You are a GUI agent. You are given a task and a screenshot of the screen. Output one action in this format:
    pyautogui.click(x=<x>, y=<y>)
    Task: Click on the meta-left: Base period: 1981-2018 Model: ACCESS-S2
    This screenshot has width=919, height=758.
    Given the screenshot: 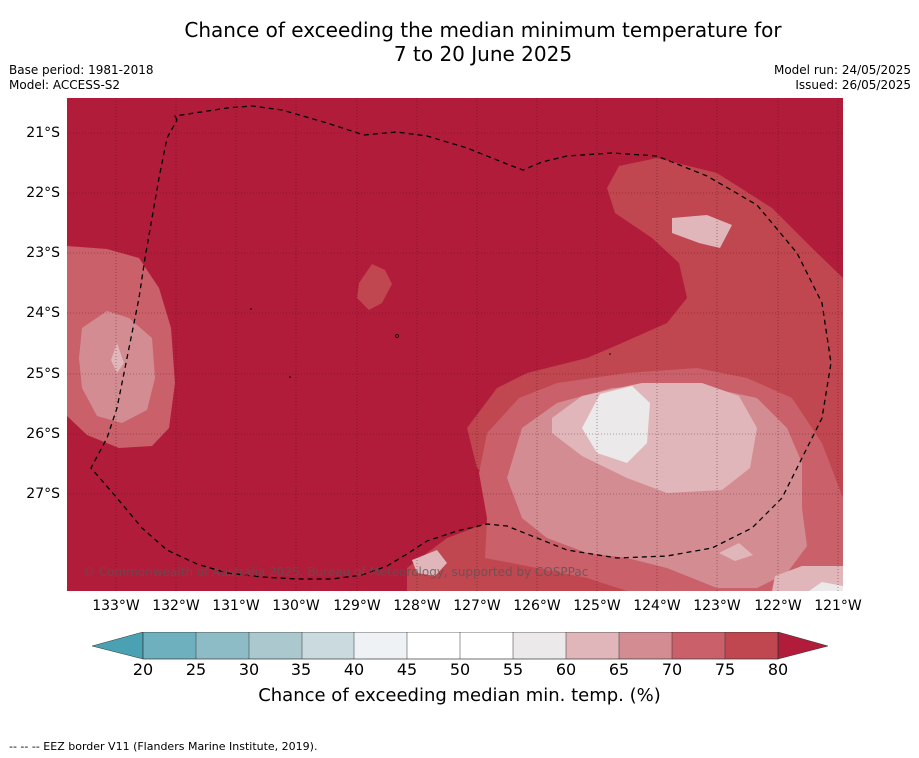 What is the action you would take?
    pyautogui.click(x=81, y=78)
    